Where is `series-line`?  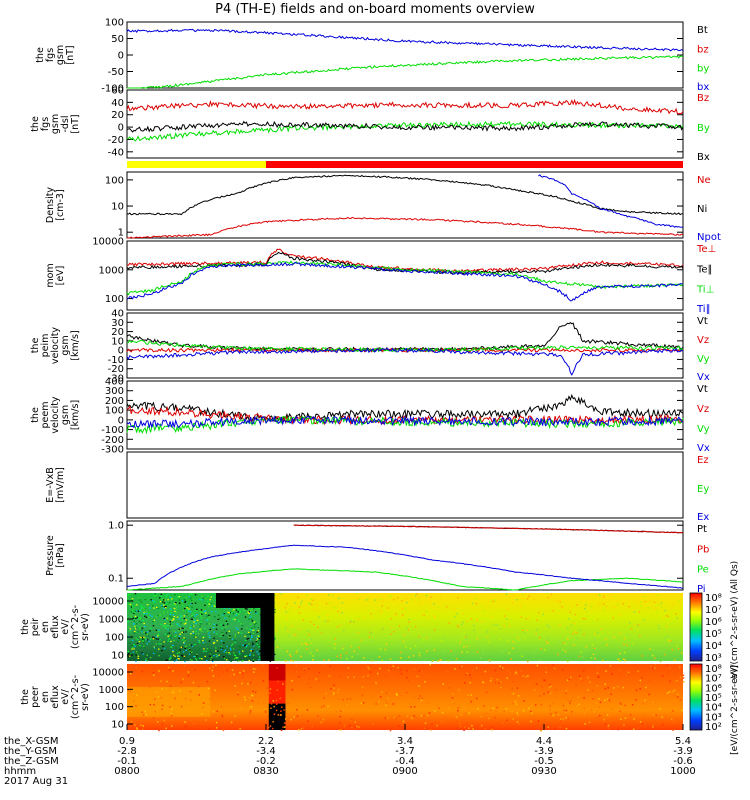
series-line is located at coordinates (405, 566).